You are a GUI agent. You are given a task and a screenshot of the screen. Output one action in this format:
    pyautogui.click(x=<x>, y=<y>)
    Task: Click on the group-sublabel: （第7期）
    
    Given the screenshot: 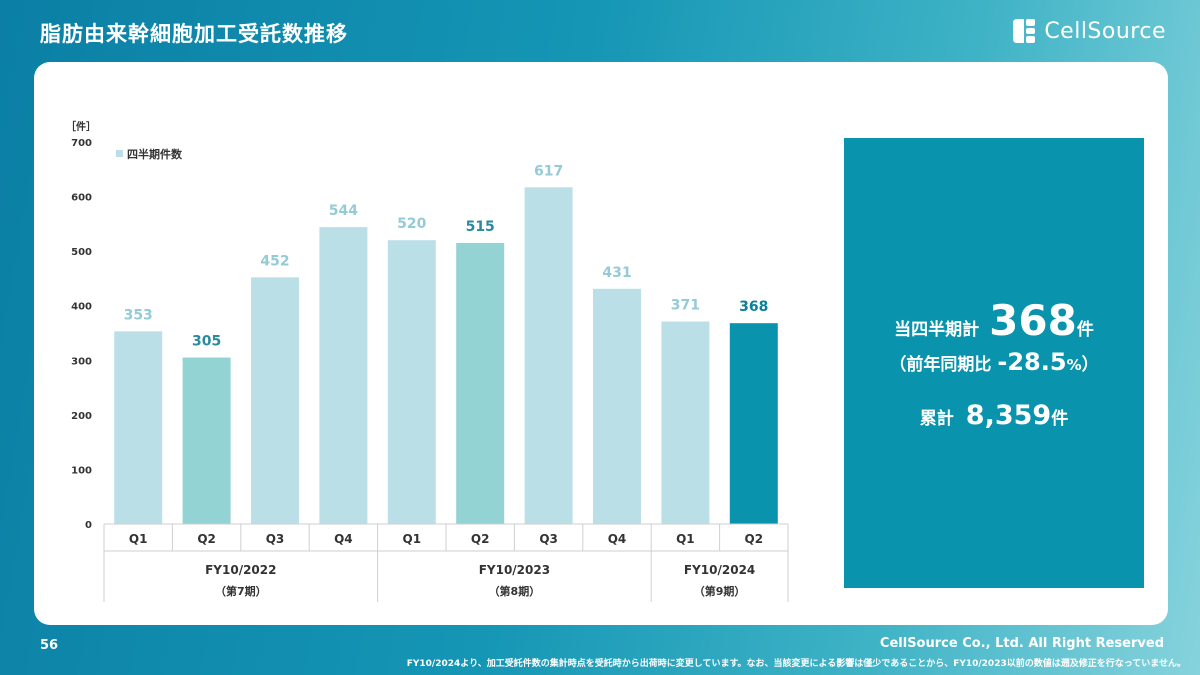 What is the action you would take?
    pyautogui.click(x=241, y=591)
    